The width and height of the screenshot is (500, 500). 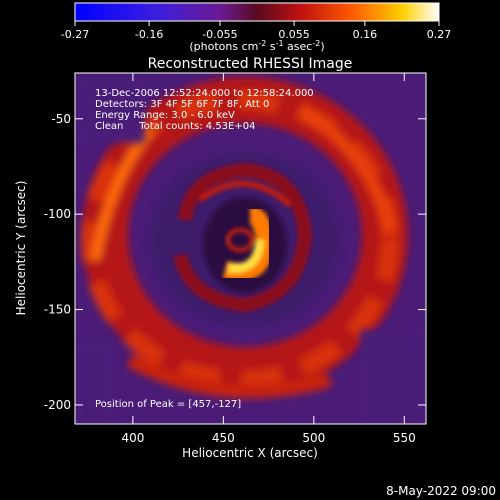 What do you see at coordinates (57, 405) in the screenshot?
I see `y-tick-label: -200` at bounding box center [57, 405].